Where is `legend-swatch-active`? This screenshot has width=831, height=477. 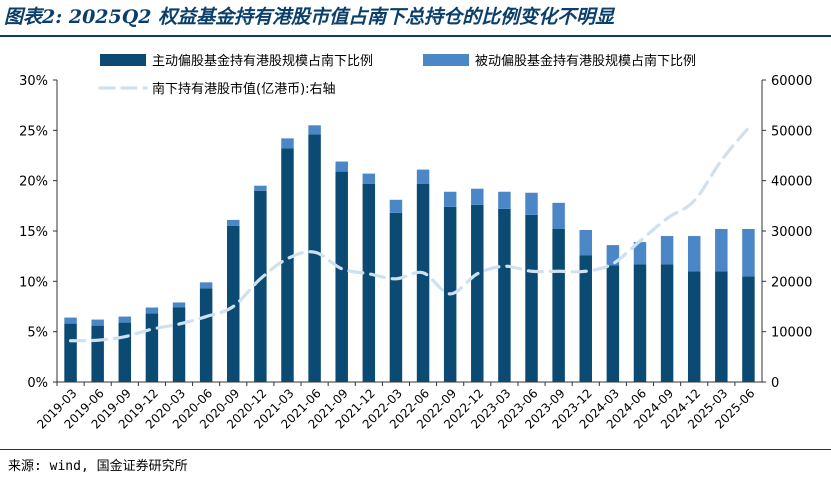
legend-swatch-active is located at coordinates (123, 60).